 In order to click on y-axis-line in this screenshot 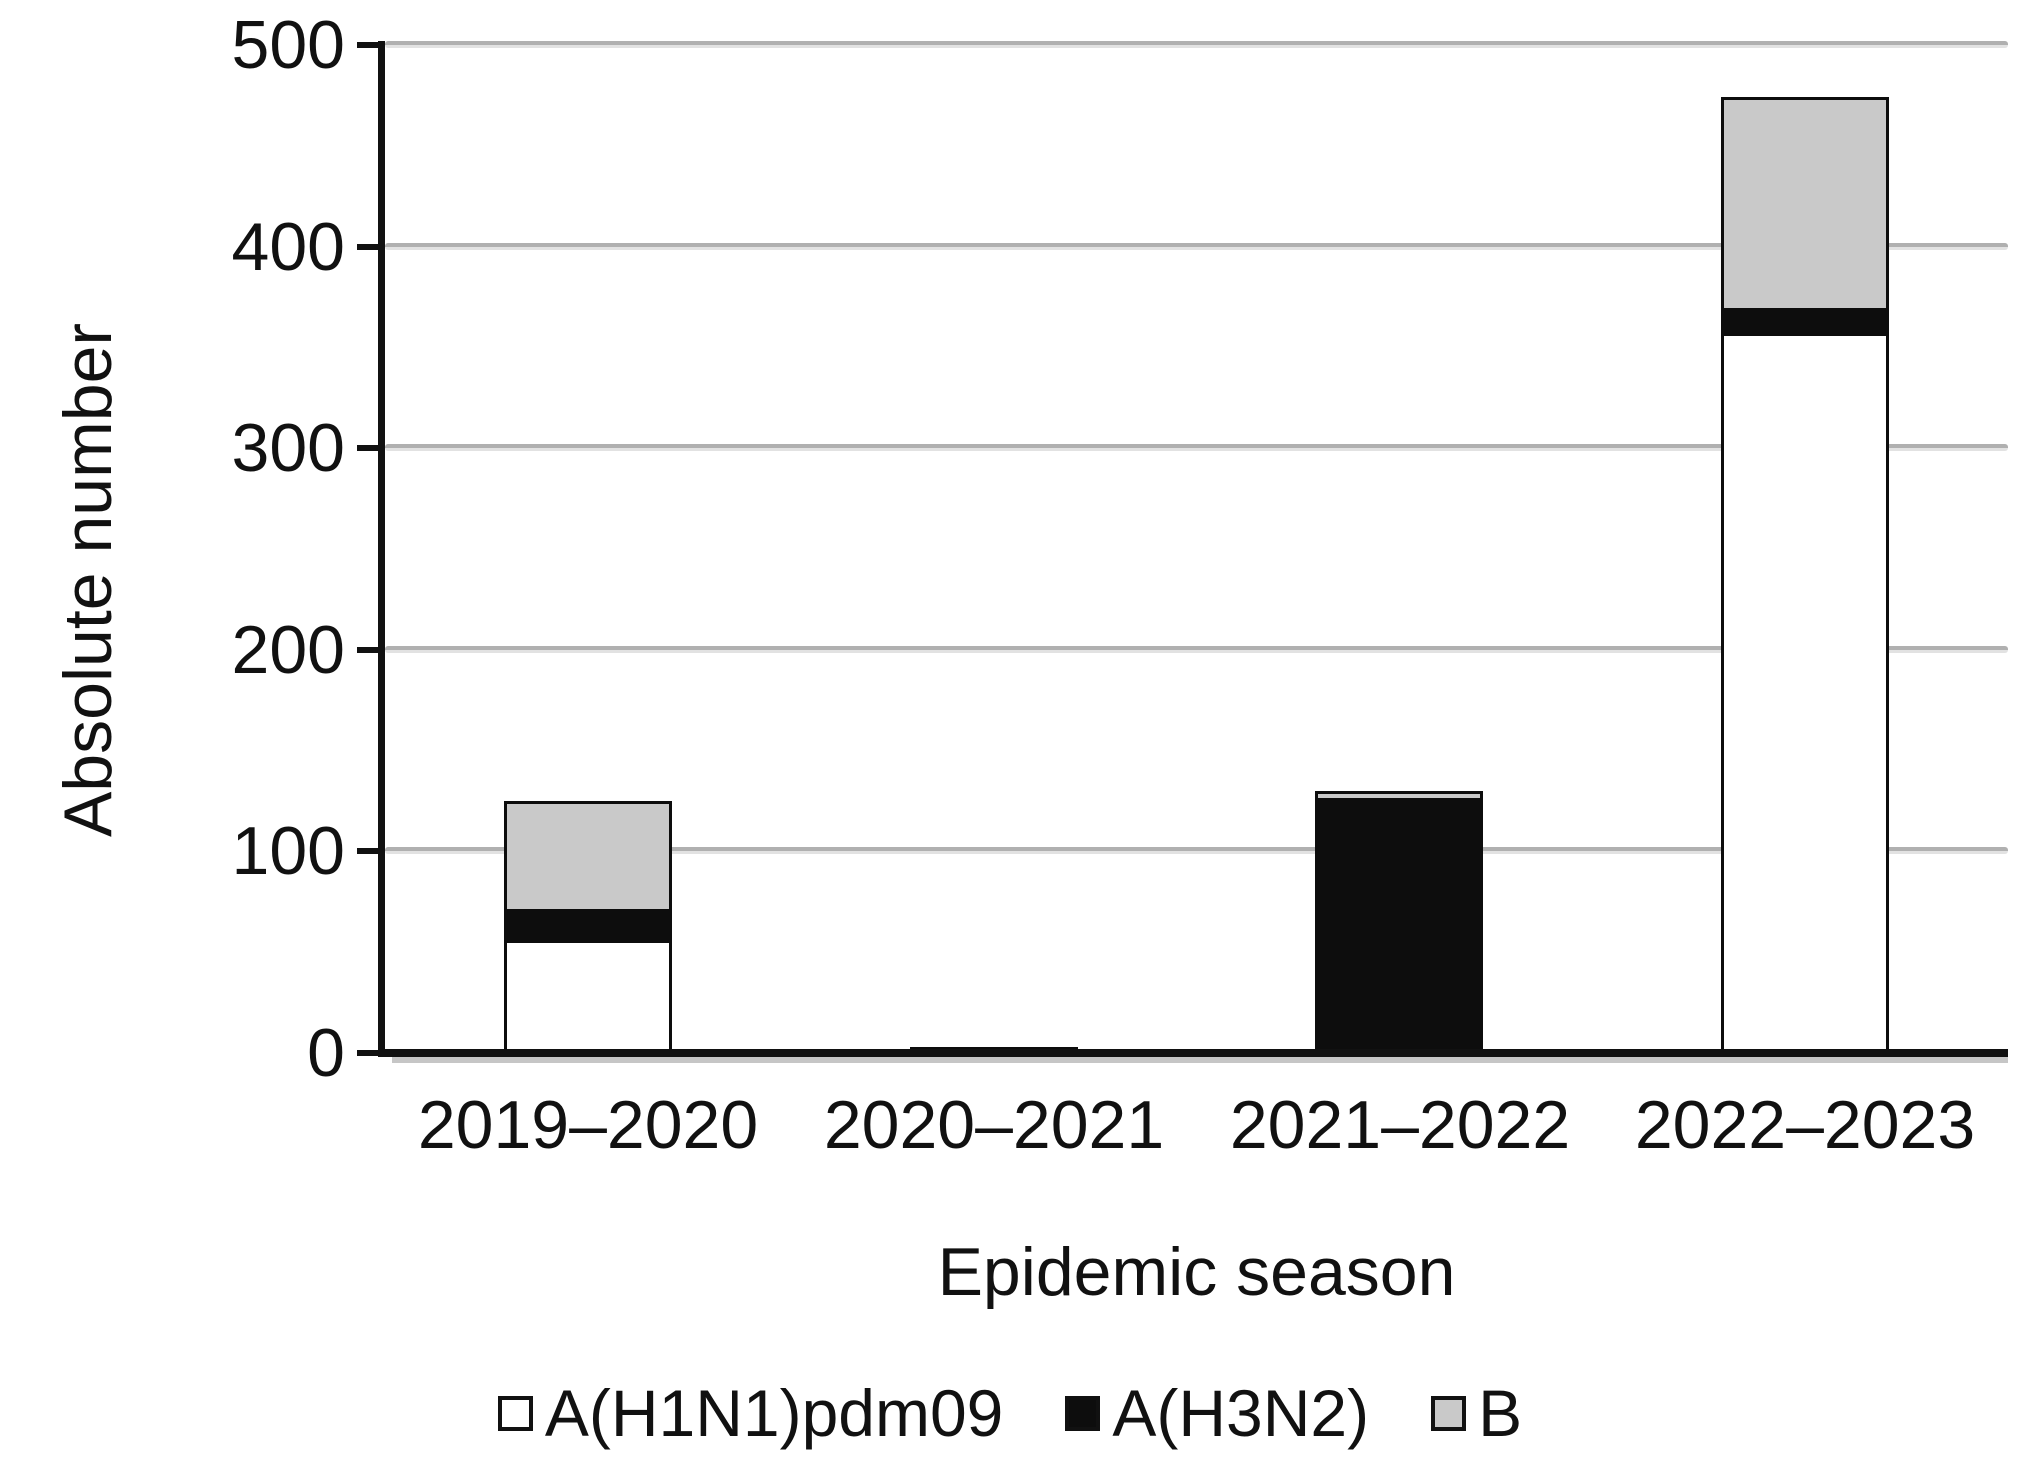, I will do `click(381, 549)`.